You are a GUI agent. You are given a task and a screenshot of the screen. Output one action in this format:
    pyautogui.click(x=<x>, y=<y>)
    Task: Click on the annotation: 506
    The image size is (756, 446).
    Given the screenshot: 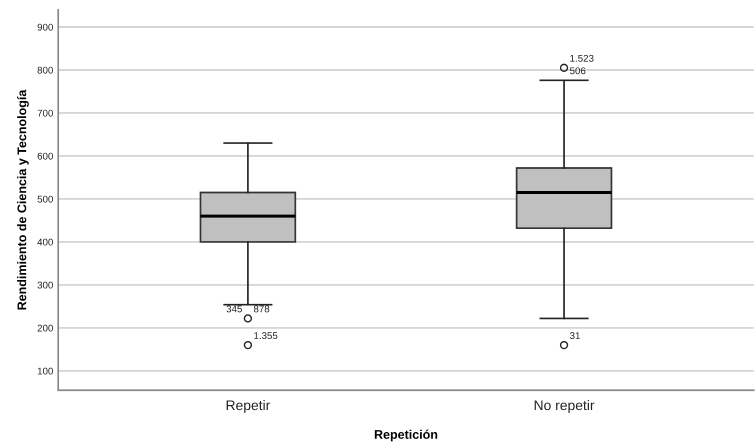 What is the action you would take?
    pyautogui.click(x=578, y=70)
    